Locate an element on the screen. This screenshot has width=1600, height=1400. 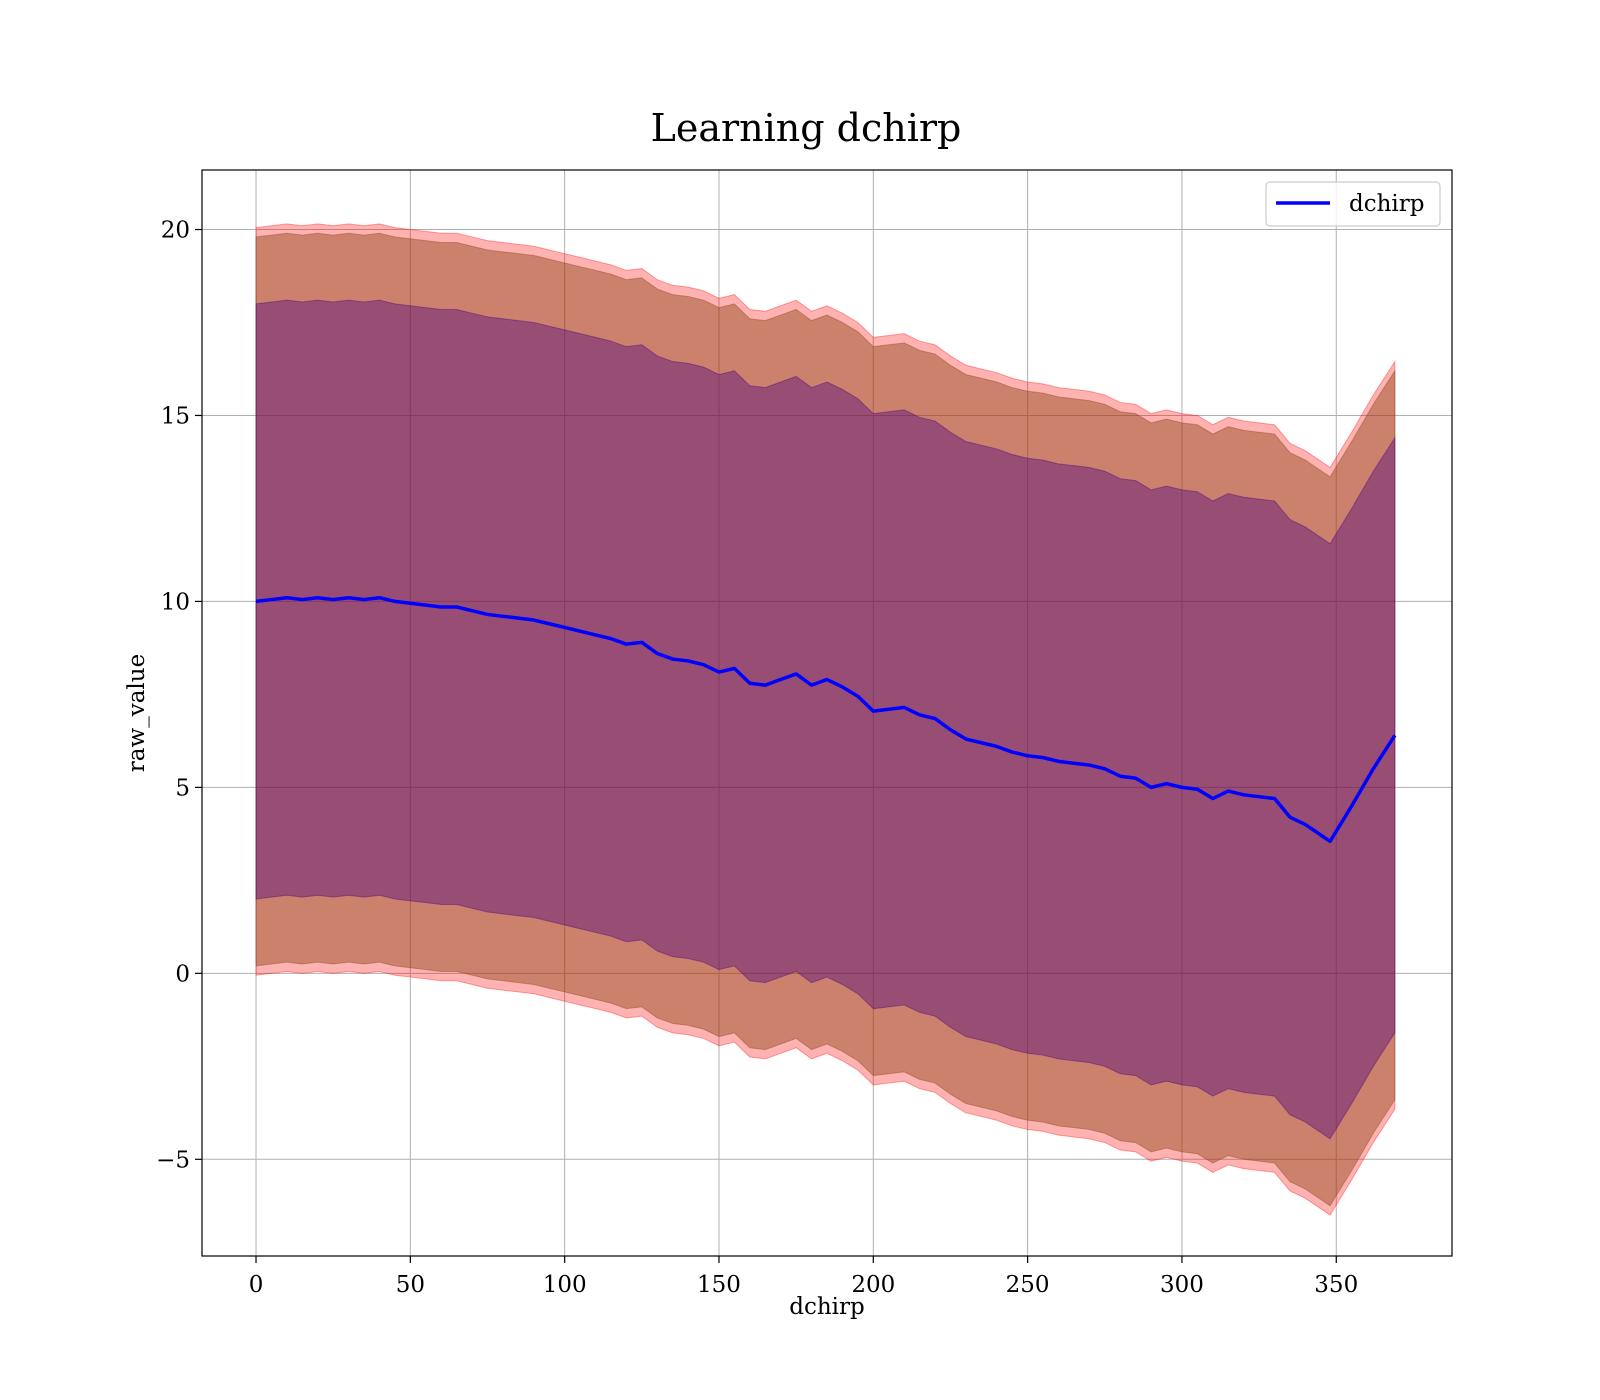
x-tick-label: 300 is located at coordinates (1182, 1285).